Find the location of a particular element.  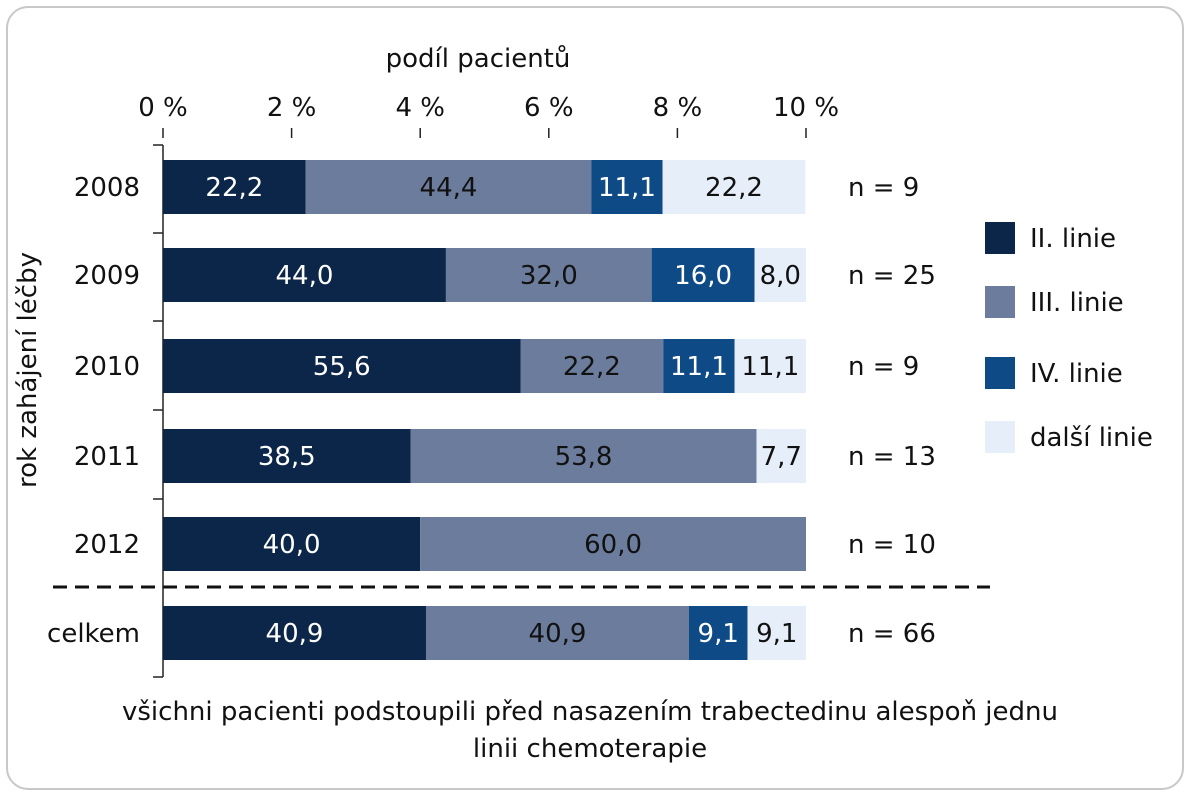

bar-data-label: 44,0 is located at coordinates (305, 276).